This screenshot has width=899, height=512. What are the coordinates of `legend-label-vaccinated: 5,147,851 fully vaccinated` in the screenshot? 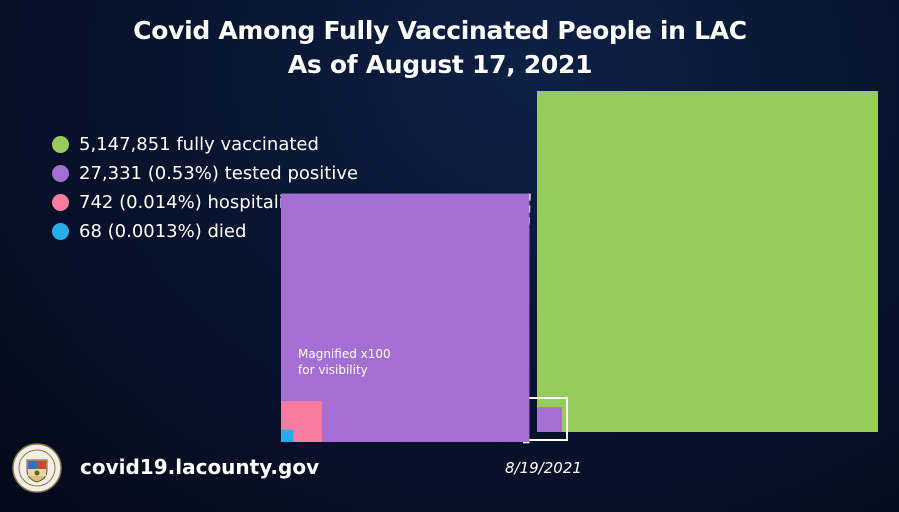 It's located at (199, 144).